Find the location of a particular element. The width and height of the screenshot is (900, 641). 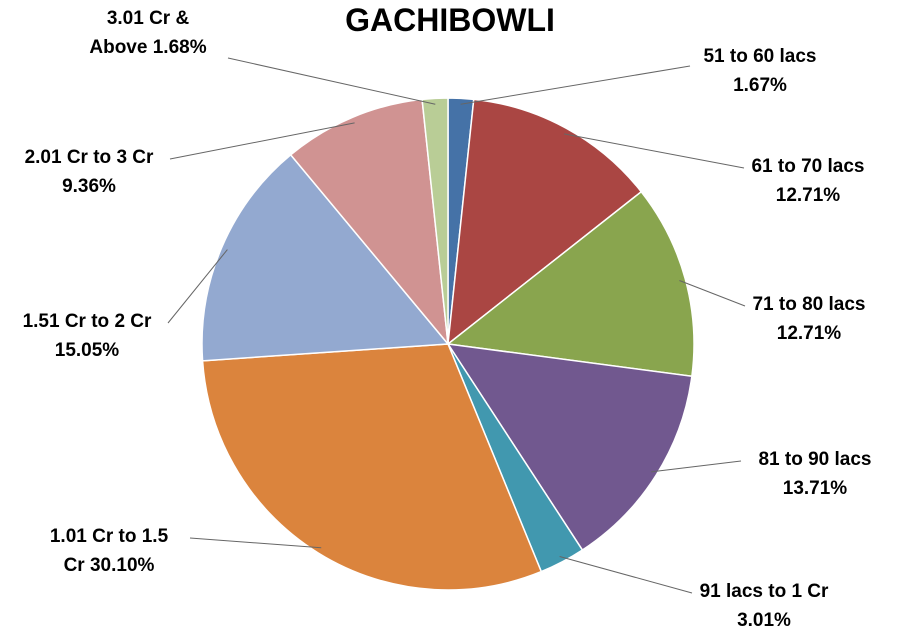

data-label-1: 51 to 60 lacs 1.67% is located at coordinates (759, 71).